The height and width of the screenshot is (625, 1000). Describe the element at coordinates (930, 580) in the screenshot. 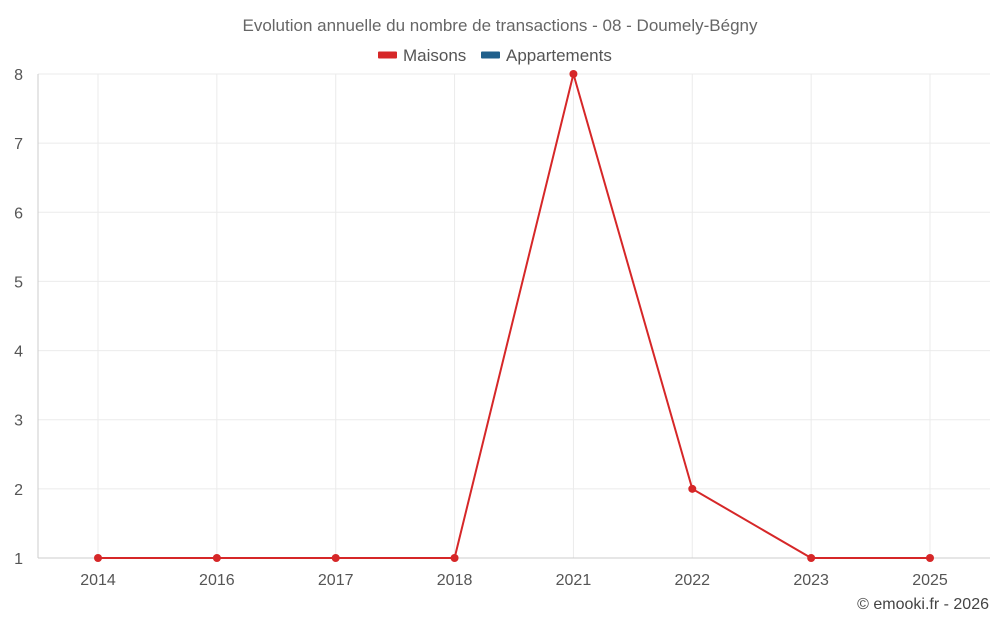

I see `x-tick-label: 2025` at that location.